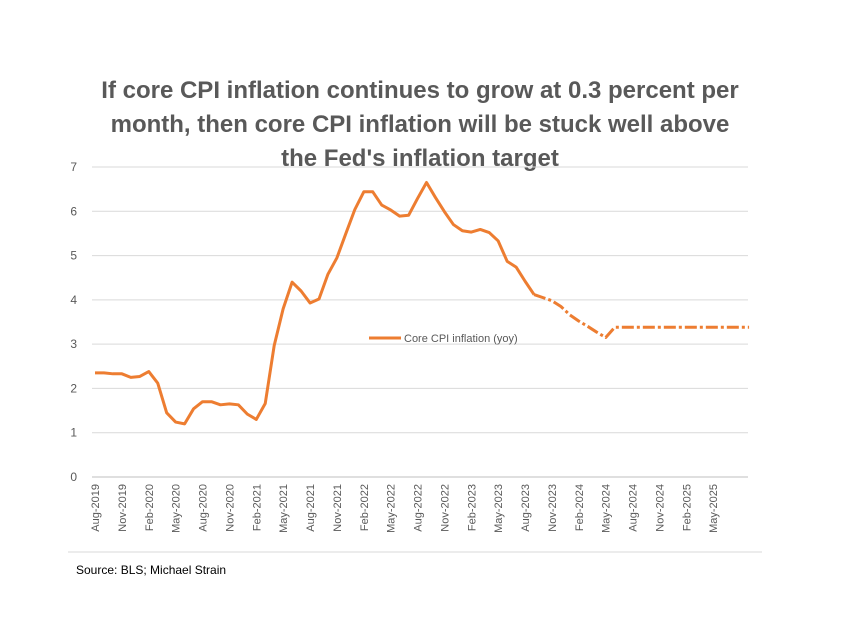 Image resolution: width=855 pixels, height=633 pixels. Describe the element at coordinates (257, 507) in the screenshot. I see `x-tick-label: Feb-2021` at that location.